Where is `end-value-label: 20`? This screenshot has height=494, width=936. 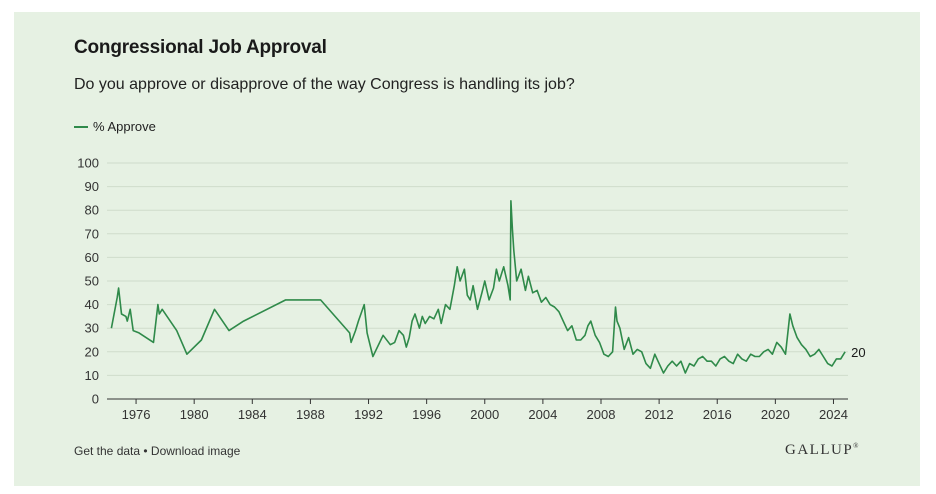 end-value-label: 20 is located at coordinates (858, 352).